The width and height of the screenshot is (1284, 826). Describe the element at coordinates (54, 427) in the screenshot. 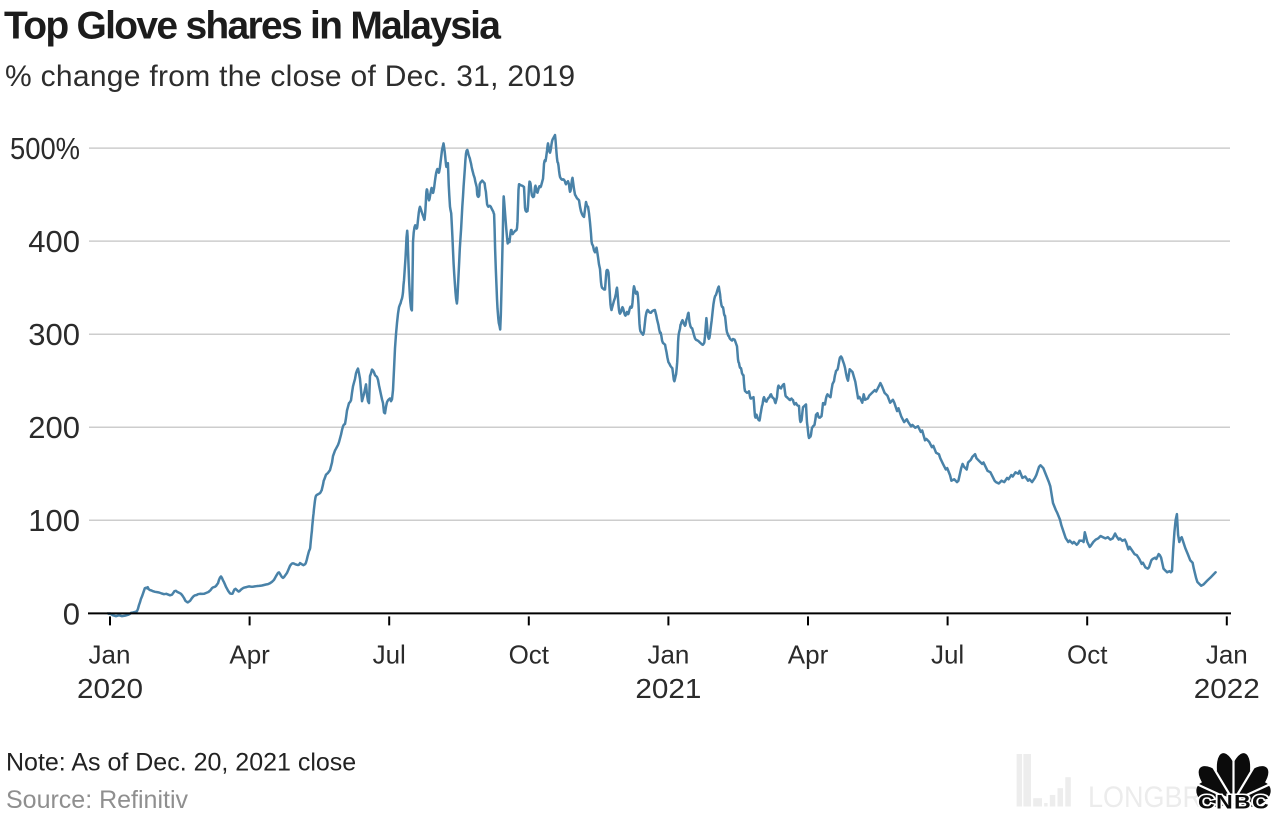

I see `svg-text: 200` at that location.